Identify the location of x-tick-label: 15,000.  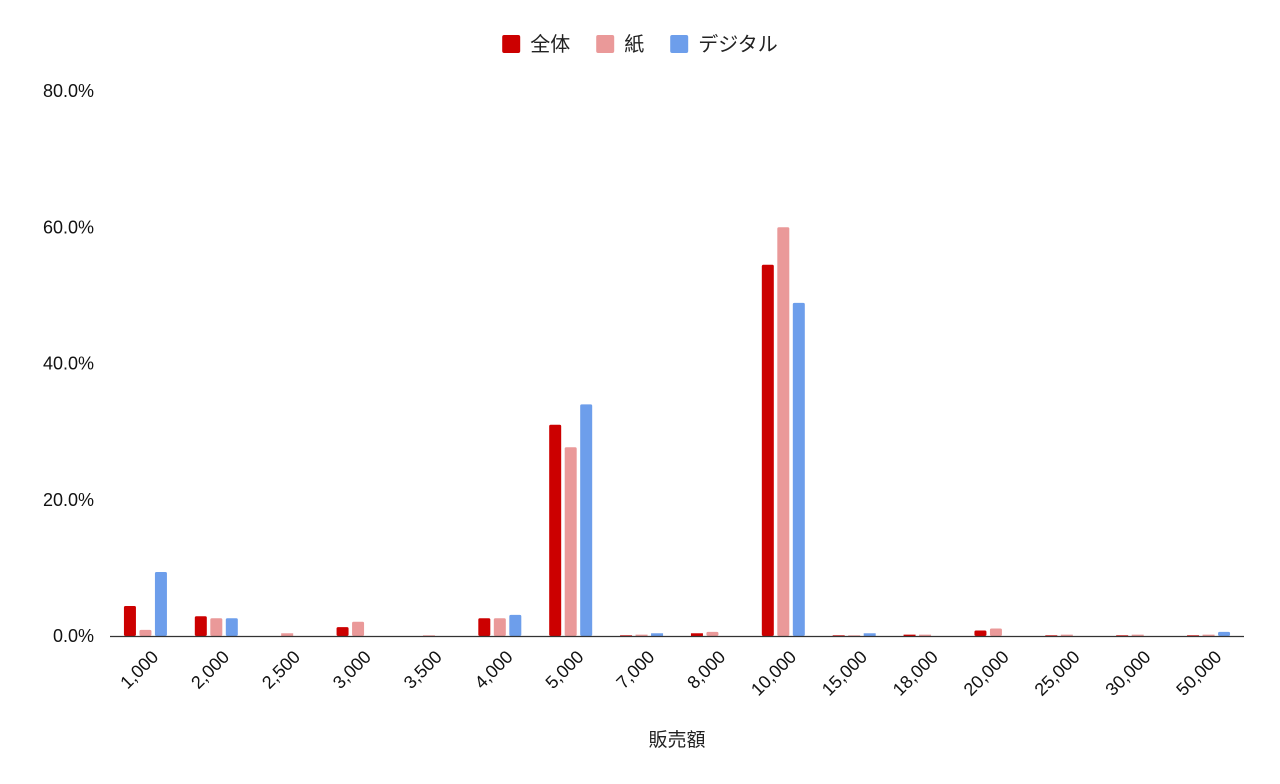
(844, 673).